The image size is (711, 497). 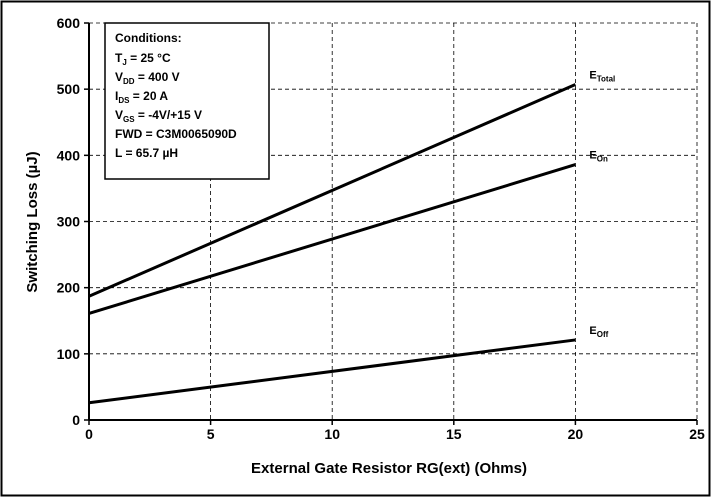 I want to click on x-tick-label: 20, so click(x=576, y=434).